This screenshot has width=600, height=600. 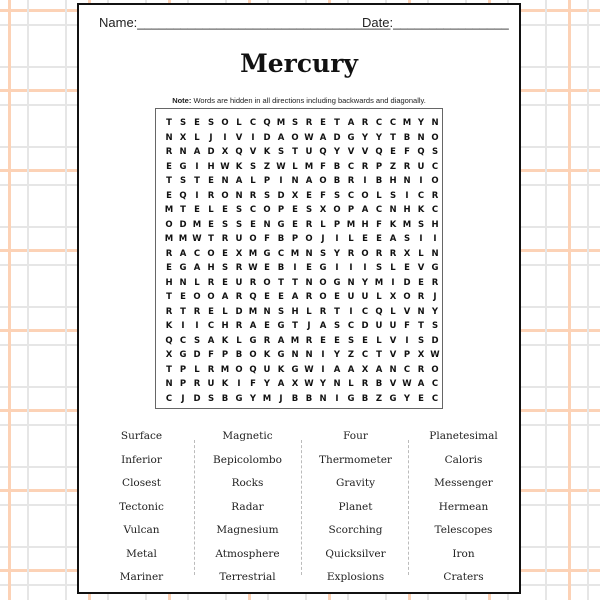 I want to click on grid-letter: Z, so click(x=393, y=166).